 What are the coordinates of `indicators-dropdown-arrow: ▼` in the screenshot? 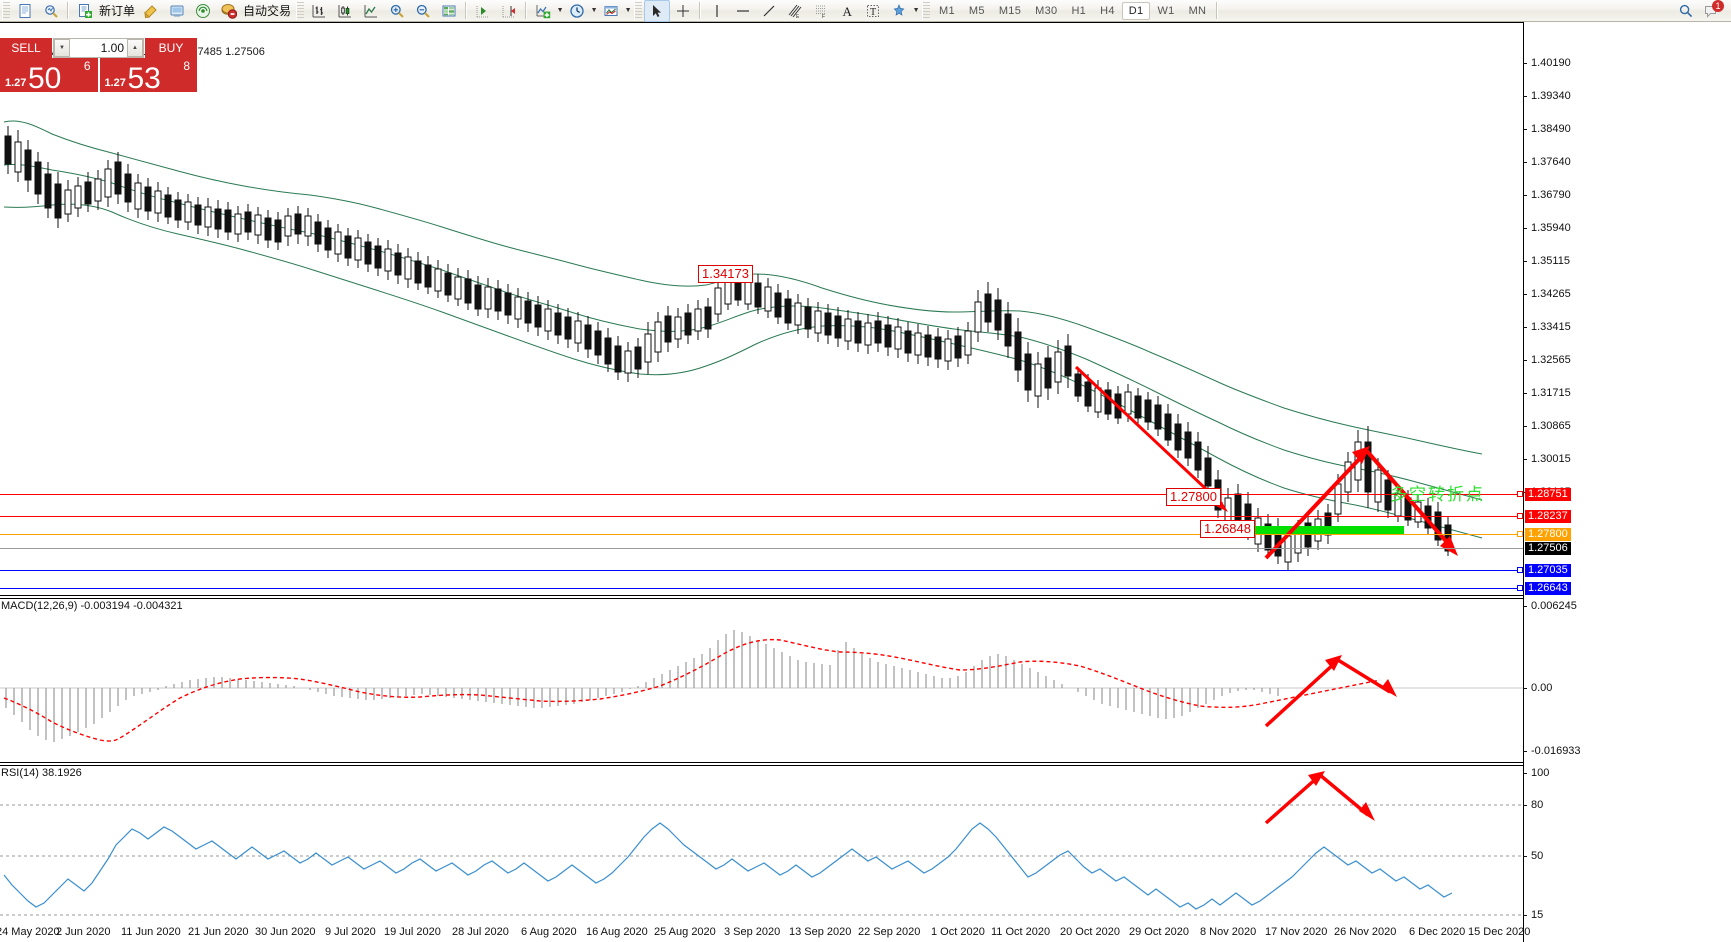 It's located at (560, 10).